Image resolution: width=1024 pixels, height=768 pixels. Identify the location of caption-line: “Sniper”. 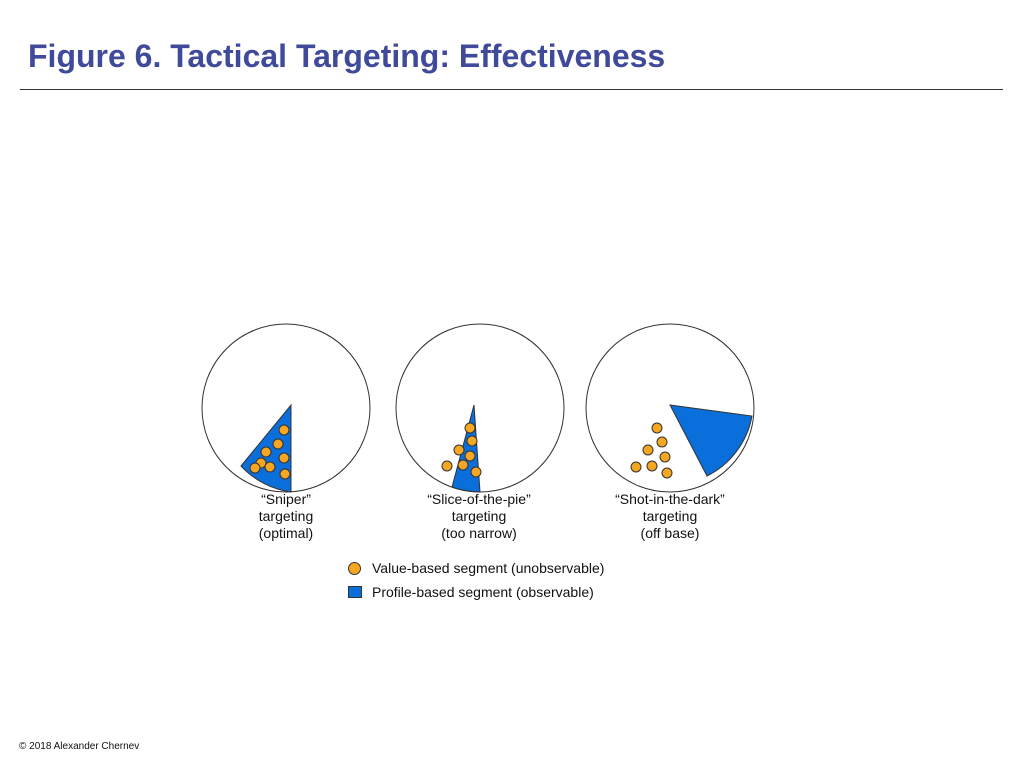
(286, 499).